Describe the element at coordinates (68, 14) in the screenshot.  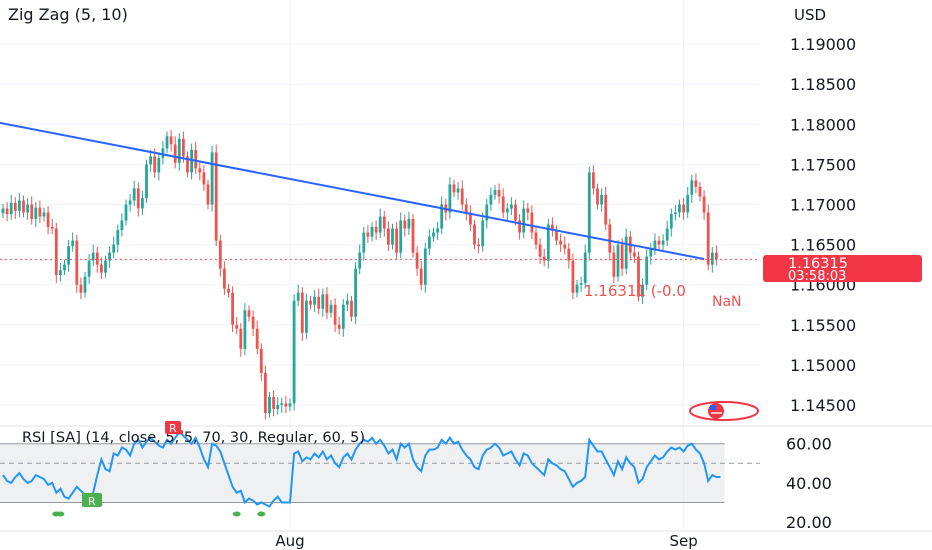
I see `indicator-title: Zig Zag (5, 10)` at that location.